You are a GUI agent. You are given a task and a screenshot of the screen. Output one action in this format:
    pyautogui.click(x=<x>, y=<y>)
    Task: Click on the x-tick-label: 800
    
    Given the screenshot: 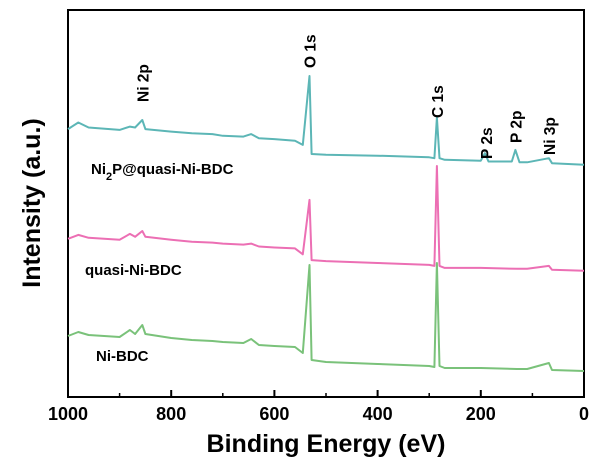 What is the action you would take?
    pyautogui.click(x=171, y=414)
    